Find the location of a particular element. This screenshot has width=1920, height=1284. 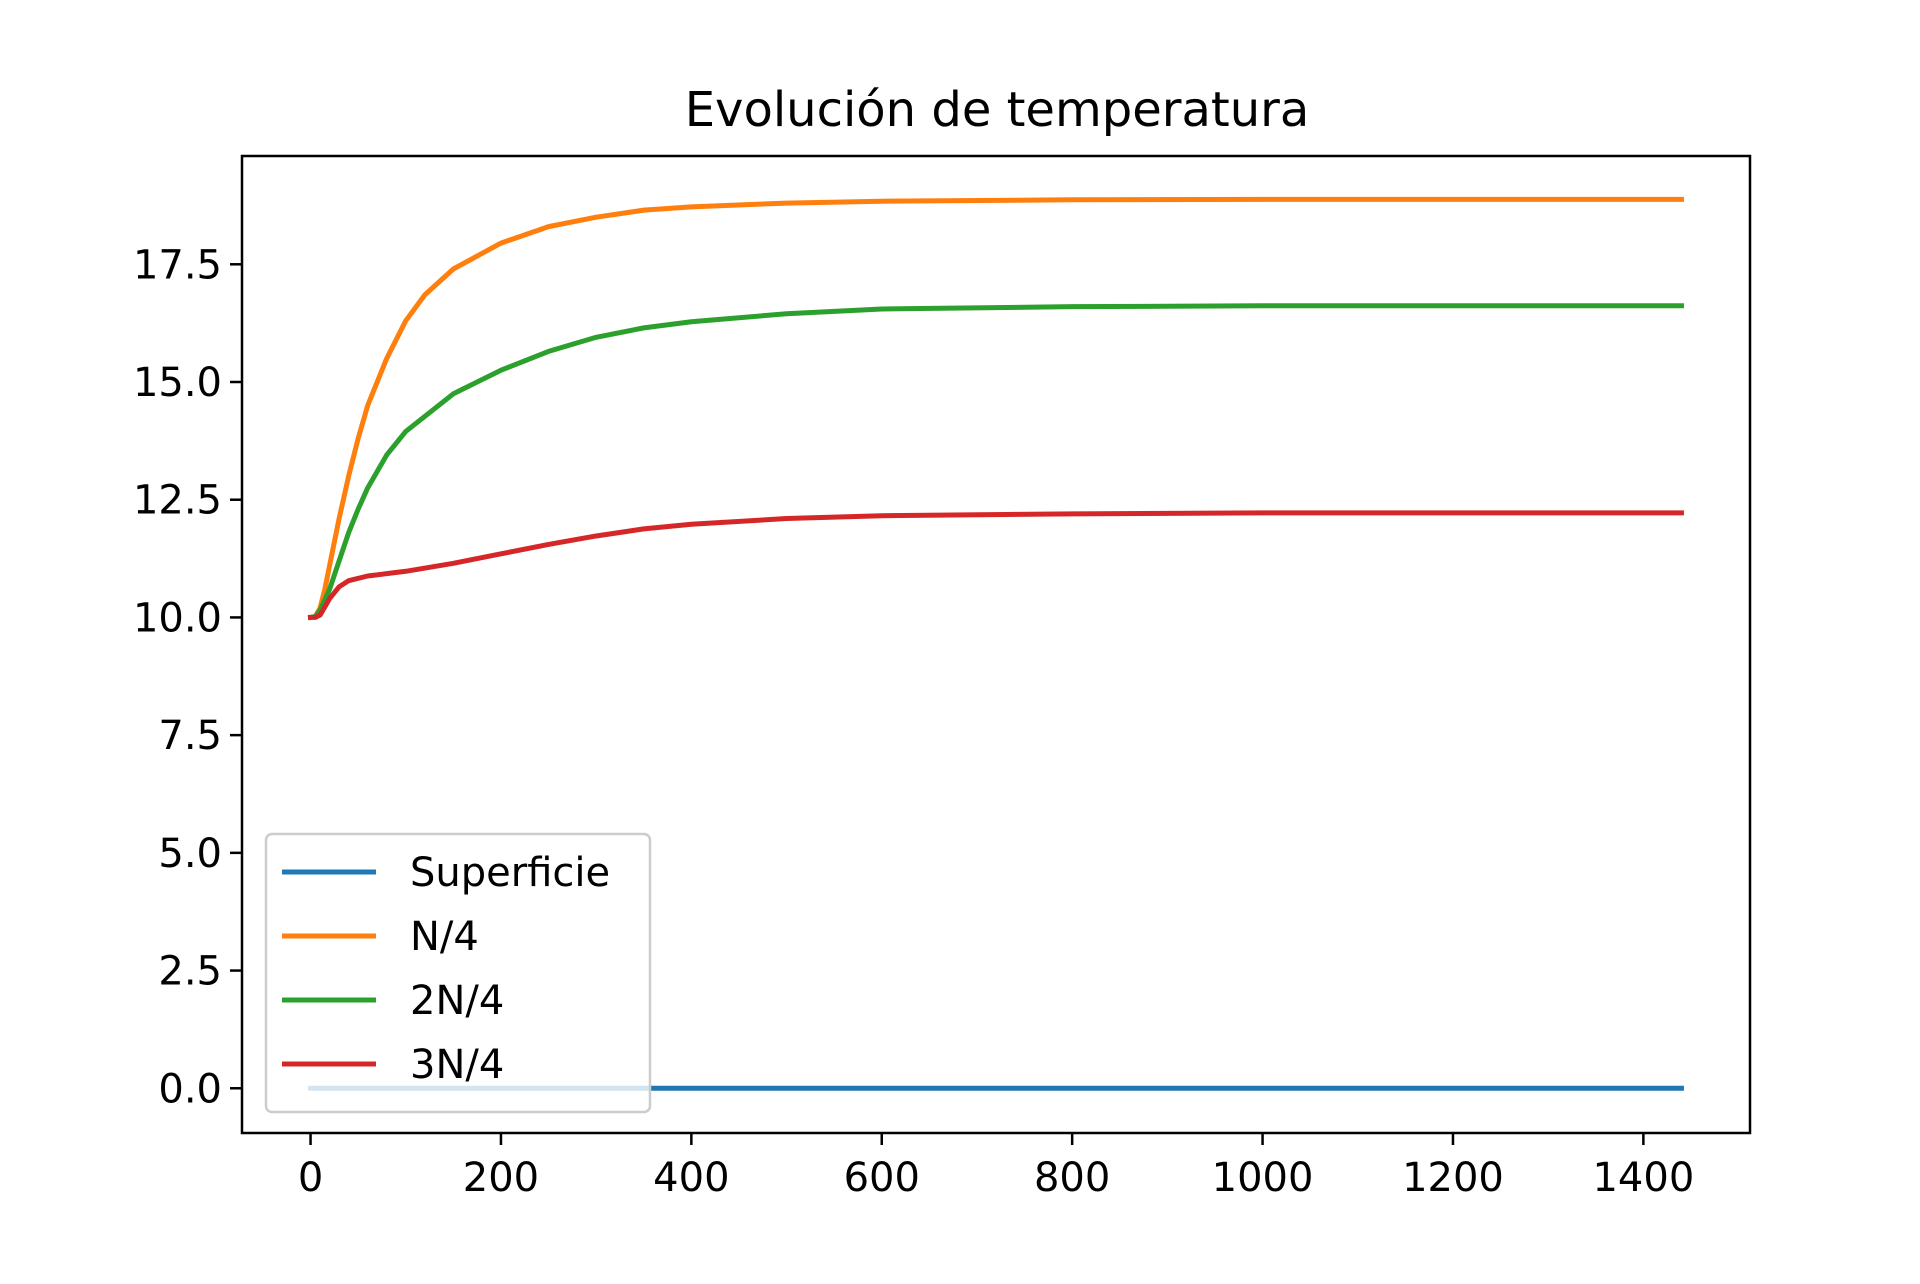

x-tick-label: 1200 is located at coordinates (1453, 1178).